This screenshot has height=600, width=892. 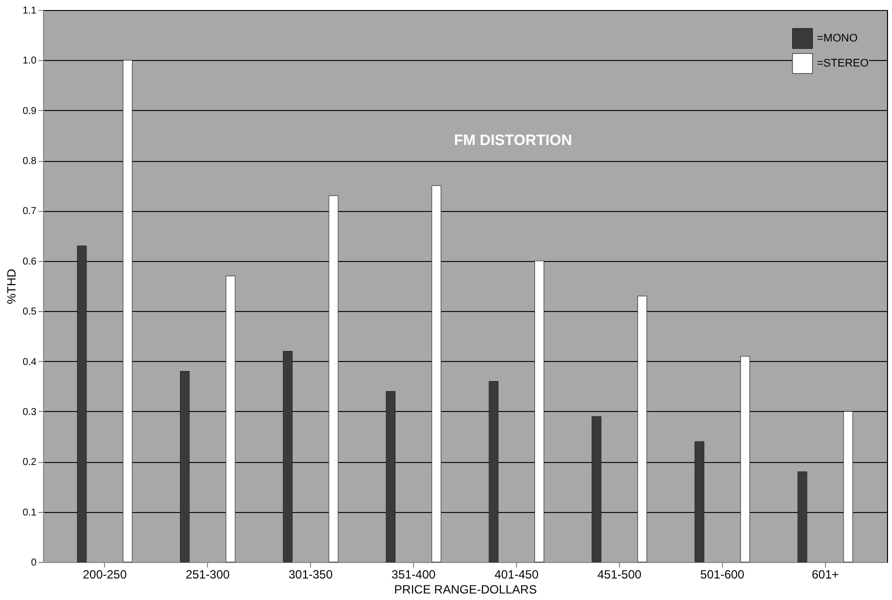 I want to click on x-tick-label: 251-300, so click(x=208, y=575).